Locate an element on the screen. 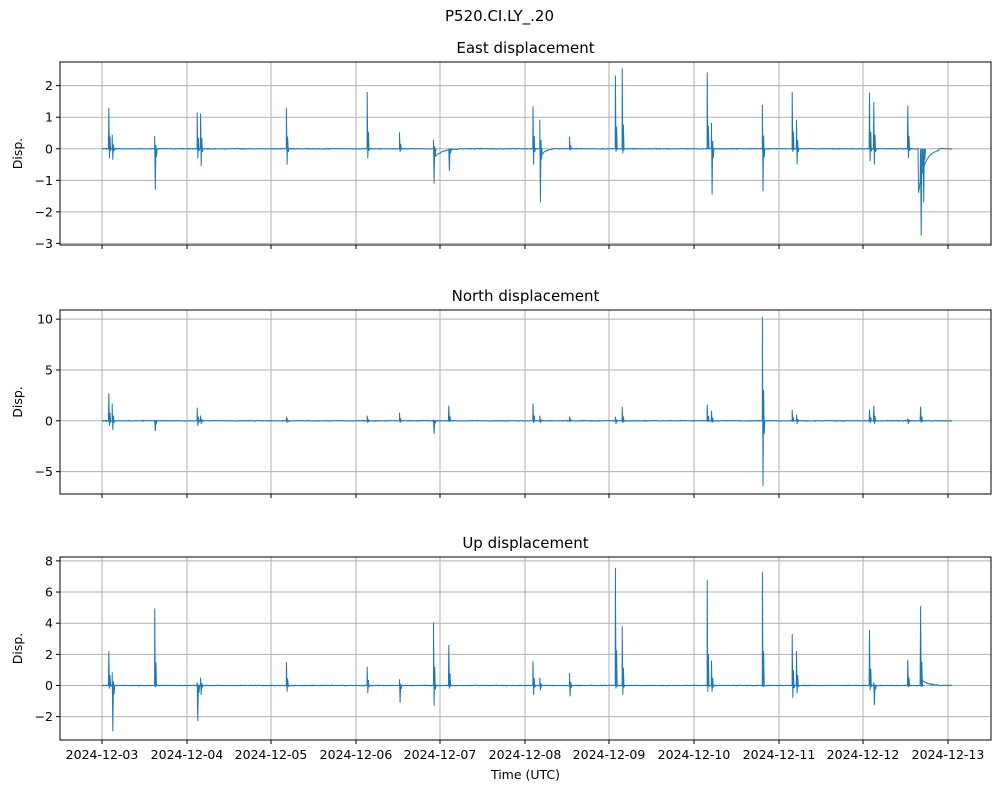  x-tick-label: 2024-12-09 is located at coordinates (609, 754).